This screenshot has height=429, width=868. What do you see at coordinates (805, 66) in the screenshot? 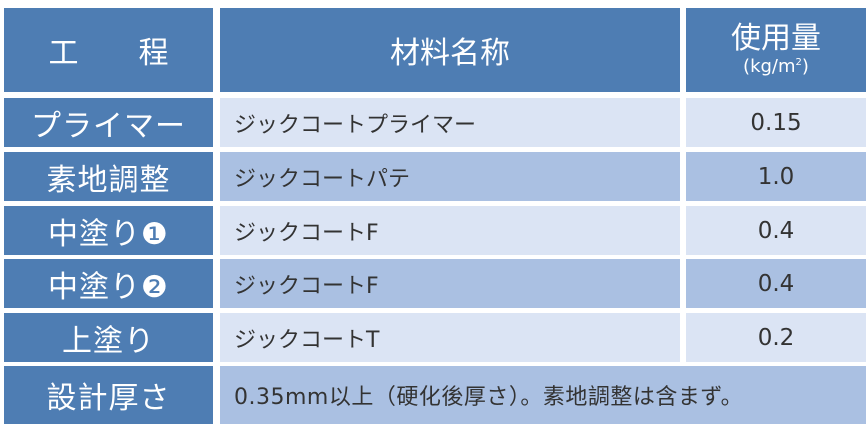
I see `unit-close: )` at bounding box center [805, 66].